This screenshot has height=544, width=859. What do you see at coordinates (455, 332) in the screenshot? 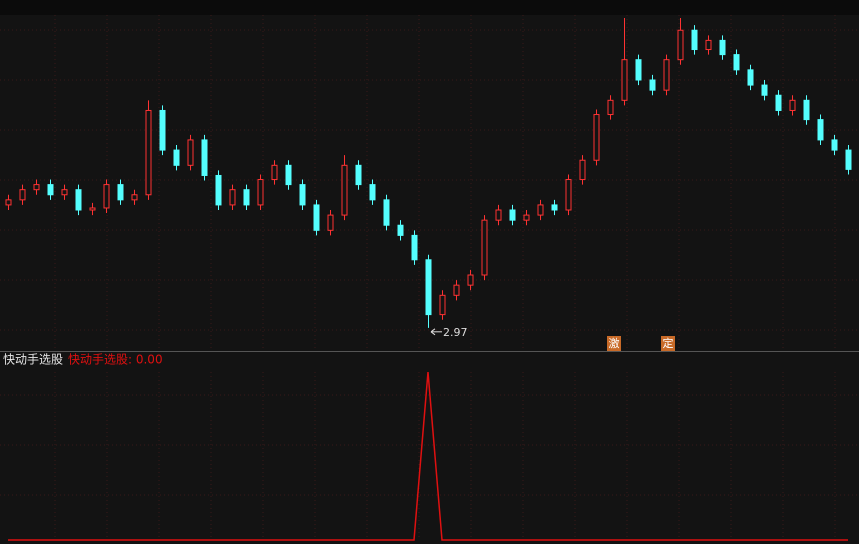
I see `low-label: 2.97` at bounding box center [455, 332].